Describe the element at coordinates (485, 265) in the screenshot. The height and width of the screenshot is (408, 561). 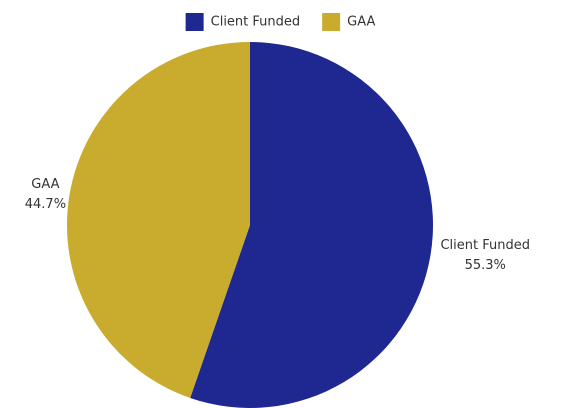
I see `slice-value-label: 55.3%` at that location.